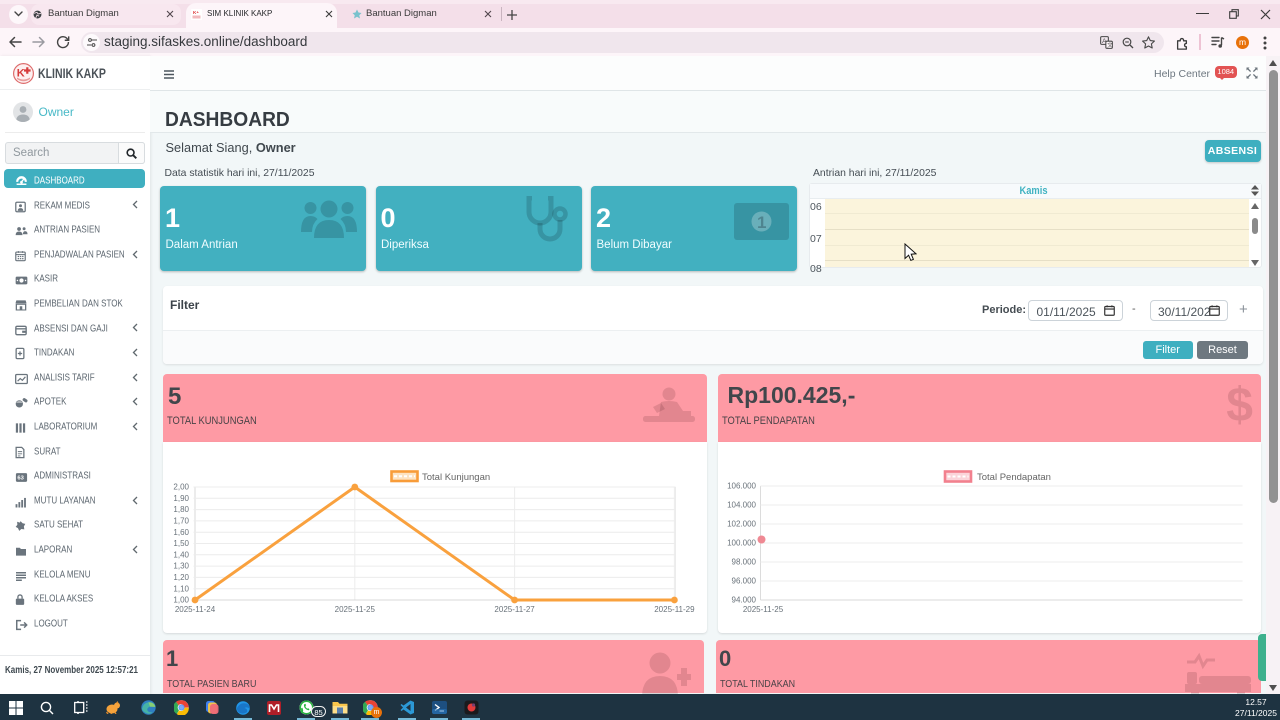 This screenshot has height=720, width=1280. Describe the element at coordinates (181, 532) in the screenshot. I see `svg-text: 1,60` at that location.